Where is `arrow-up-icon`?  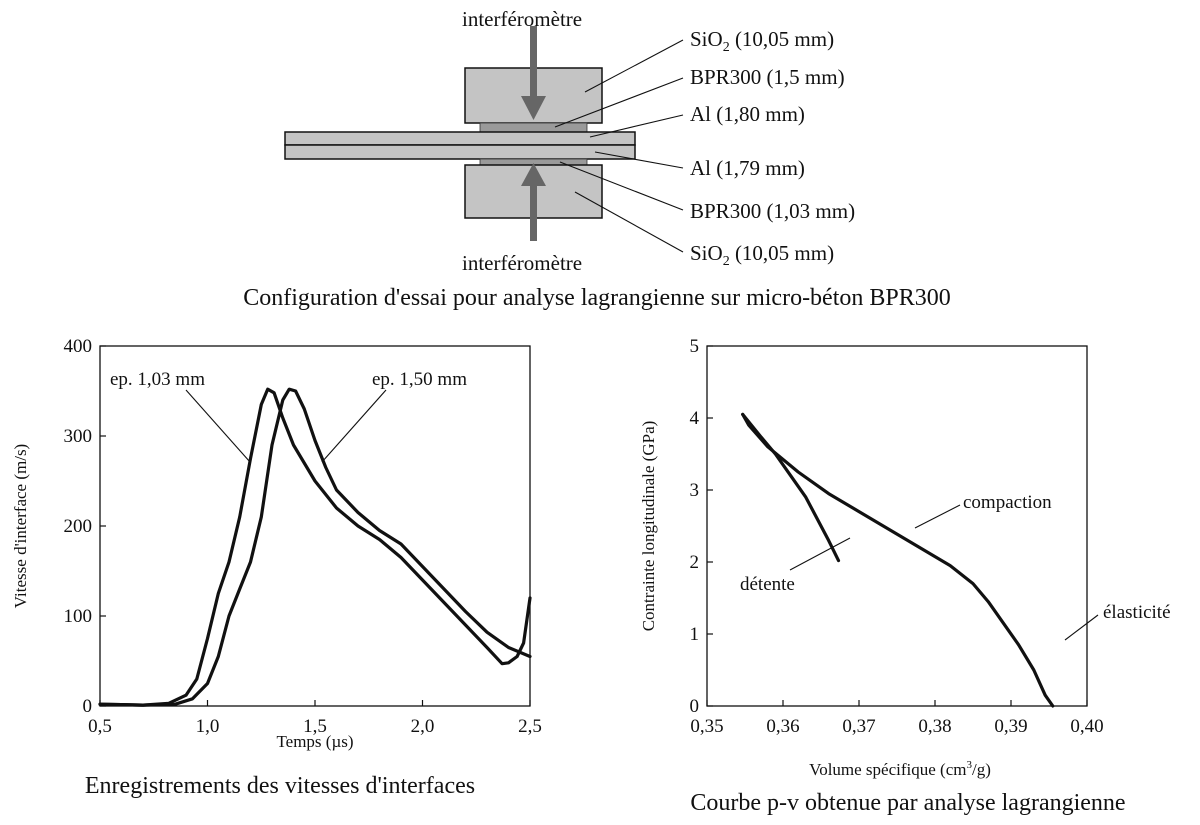 arrow-up-icon is located at coordinates (533, 202).